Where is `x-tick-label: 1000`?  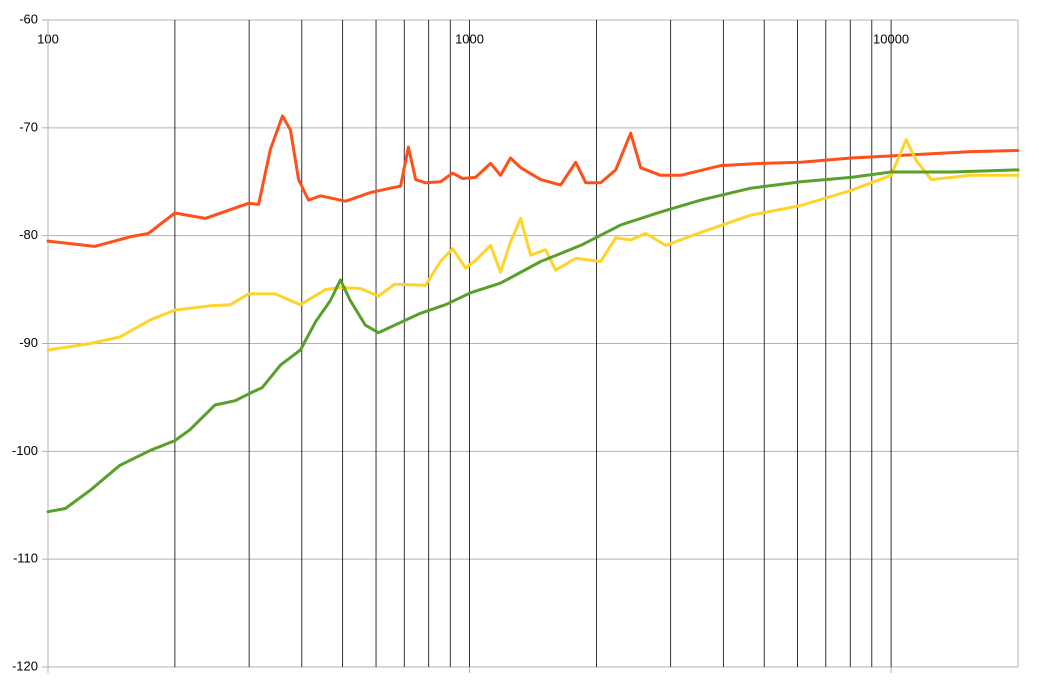 x-tick-label: 1000 is located at coordinates (469, 38).